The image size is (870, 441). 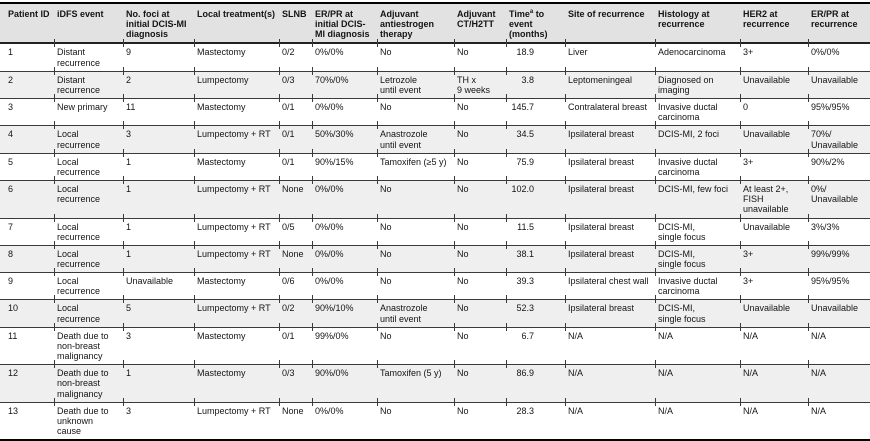 What do you see at coordinates (159, 419) in the screenshot?
I see `cell-foci: 3` at bounding box center [159, 419].